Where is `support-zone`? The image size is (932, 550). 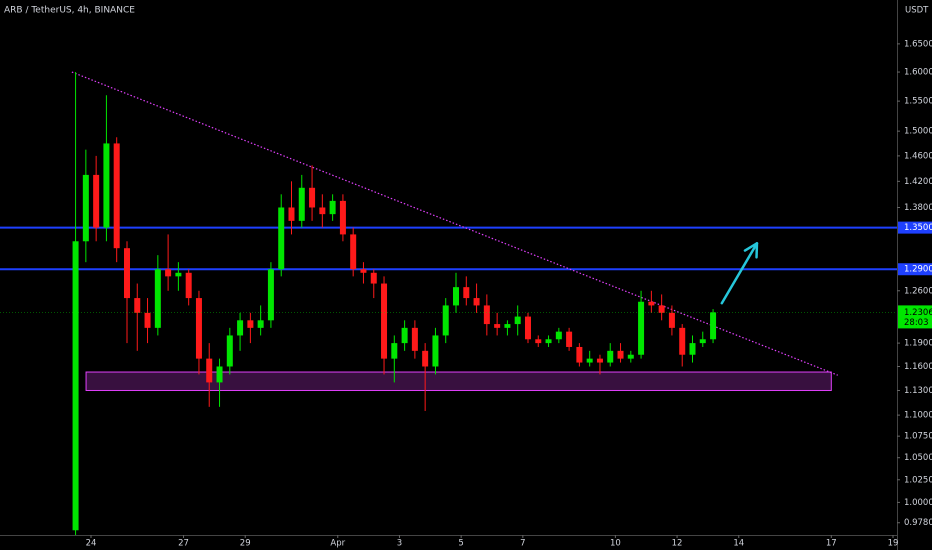
support-zone is located at coordinates (458, 381).